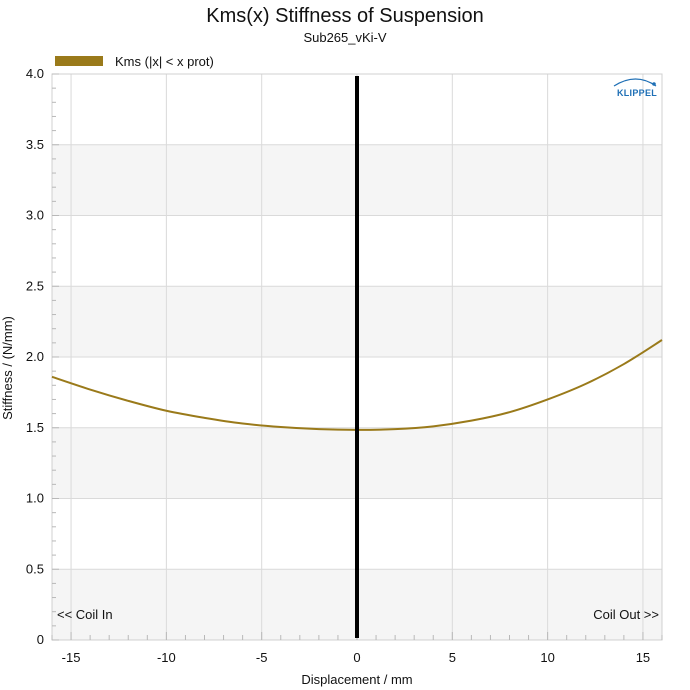 The height and width of the screenshot is (690, 690). What do you see at coordinates (35, 427) in the screenshot?
I see `y-tick-label: 1.5` at bounding box center [35, 427].